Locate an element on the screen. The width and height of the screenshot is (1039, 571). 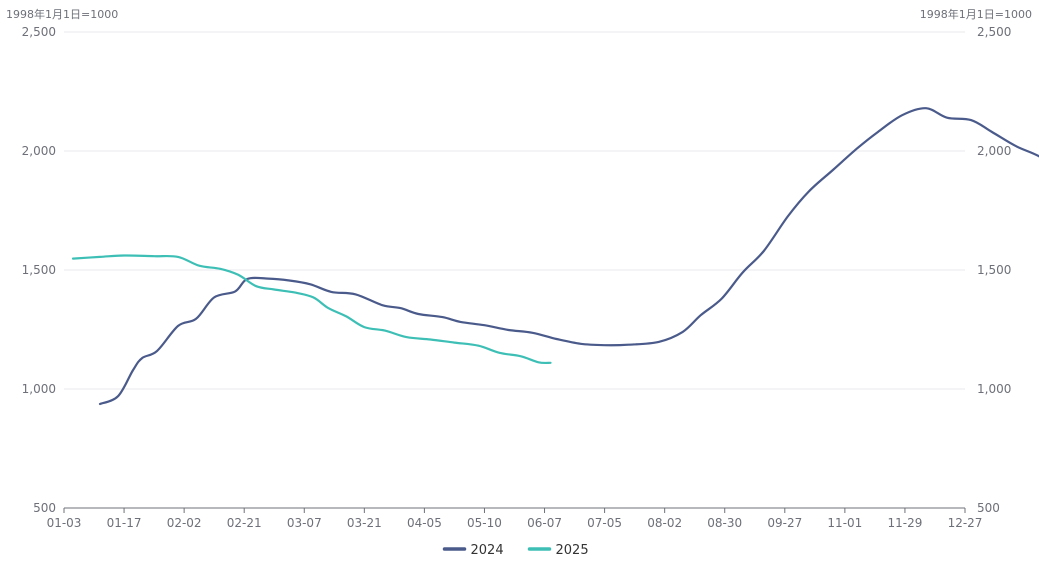
left-axis-unit: 1998年1月1日=1000 is located at coordinates (62, 14).